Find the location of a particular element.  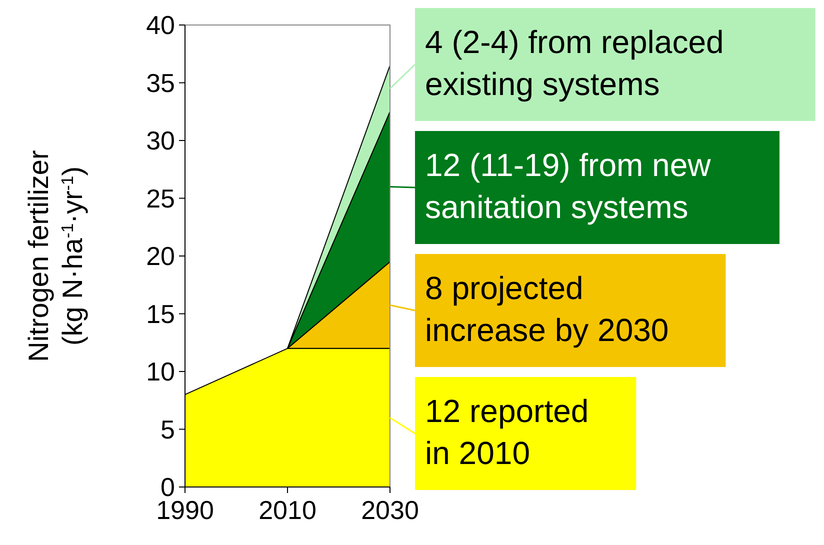

legend-label: 4 (2-4) from replaced existing systems is located at coordinates (574, 63).